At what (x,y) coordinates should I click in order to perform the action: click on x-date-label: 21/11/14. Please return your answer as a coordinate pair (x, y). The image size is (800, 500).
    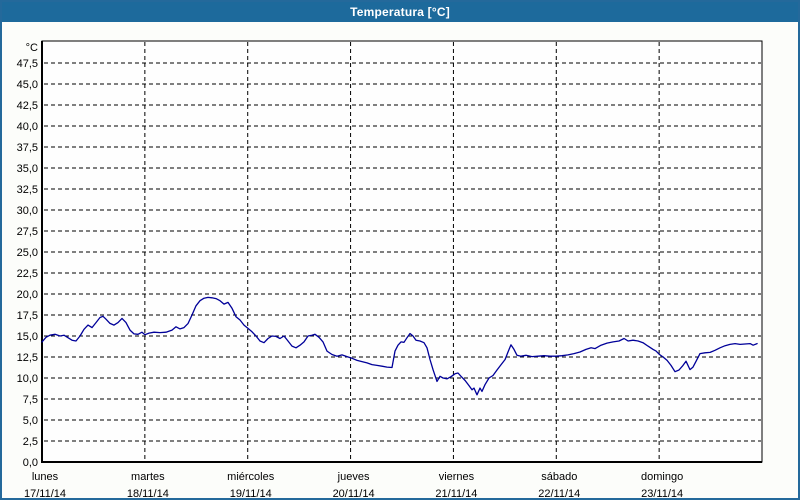
    Looking at the image, I should click on (456, 493).